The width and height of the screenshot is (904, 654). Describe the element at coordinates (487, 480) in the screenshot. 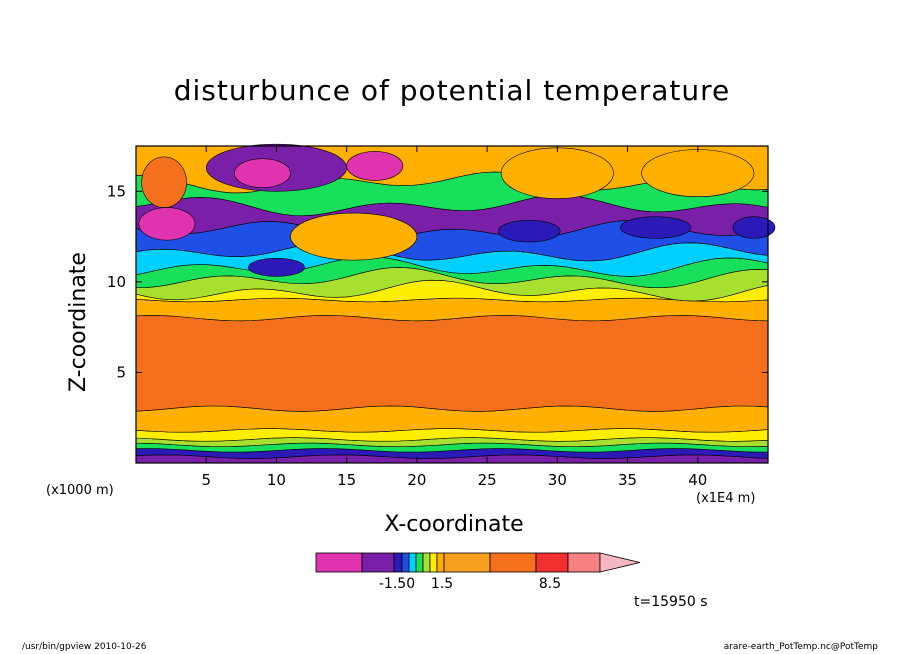

I see `x-tick-label: 25` at that location.